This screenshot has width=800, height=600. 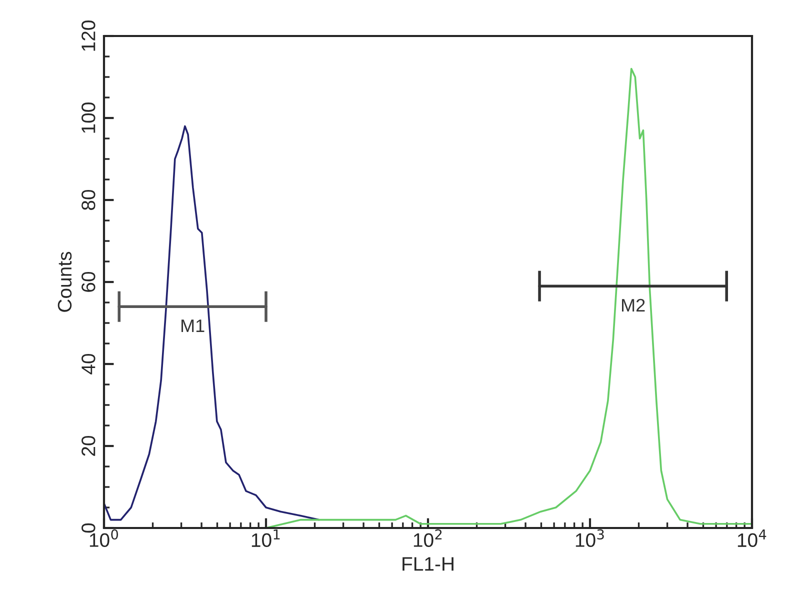 What do you see at coordinates (193, 326) in the screenshot?
I see `series-label: M1` at bounding box center [193, 326].